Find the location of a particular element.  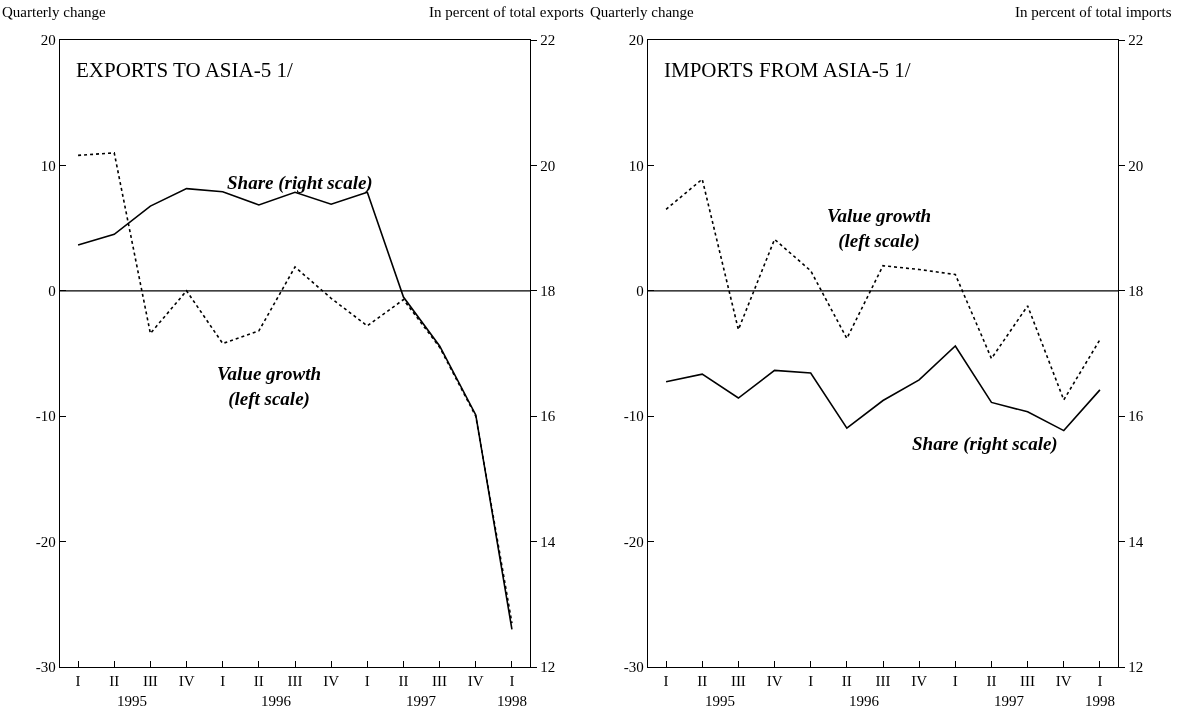

text: EXPORTS TO ASIA-5 1/ is located at coordinates (184, 70).